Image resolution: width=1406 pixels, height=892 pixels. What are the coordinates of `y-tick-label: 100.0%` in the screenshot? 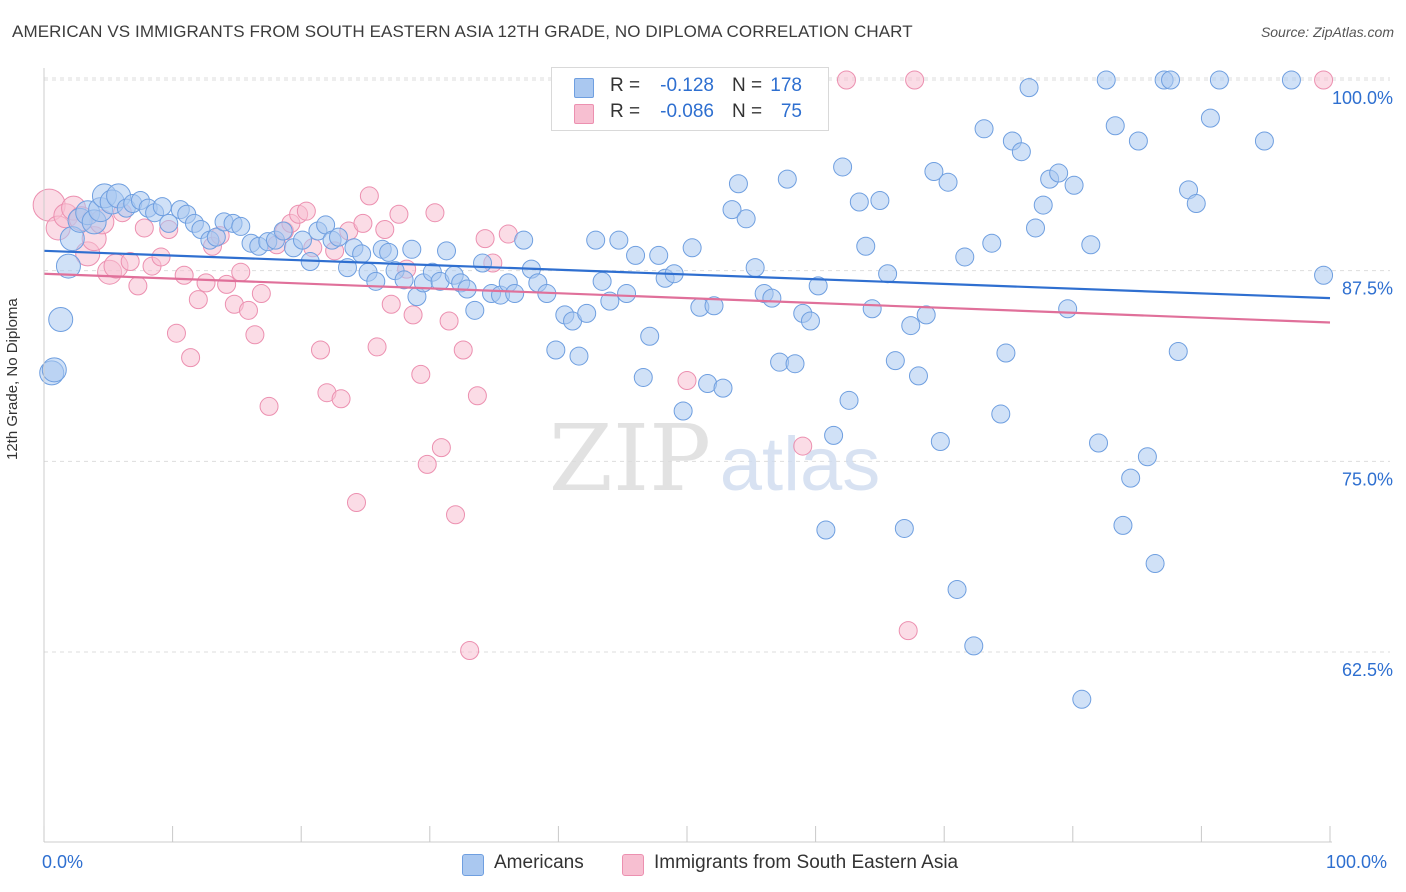 It's located at (1362, 98).